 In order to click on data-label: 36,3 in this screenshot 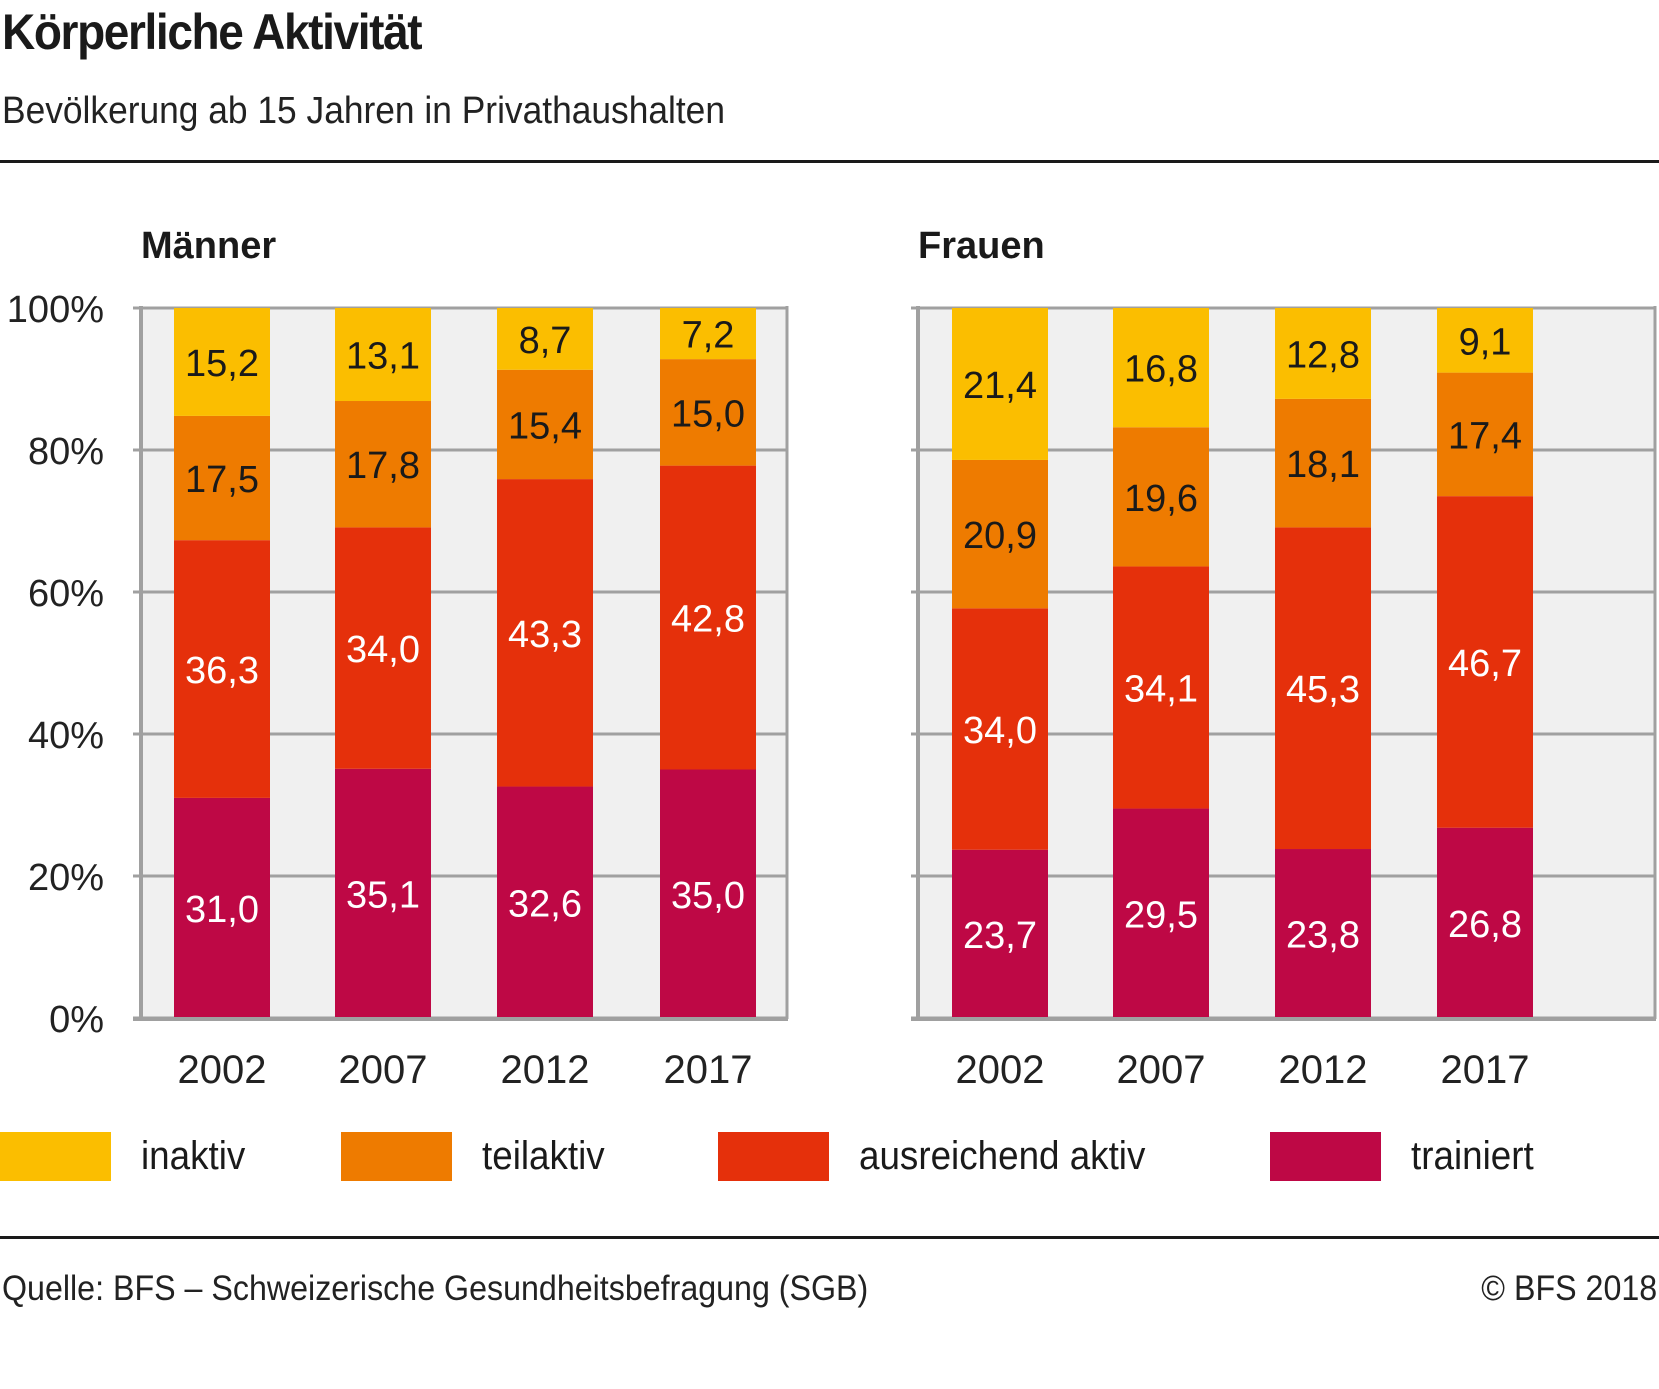, I will do `click(222, 671)`.